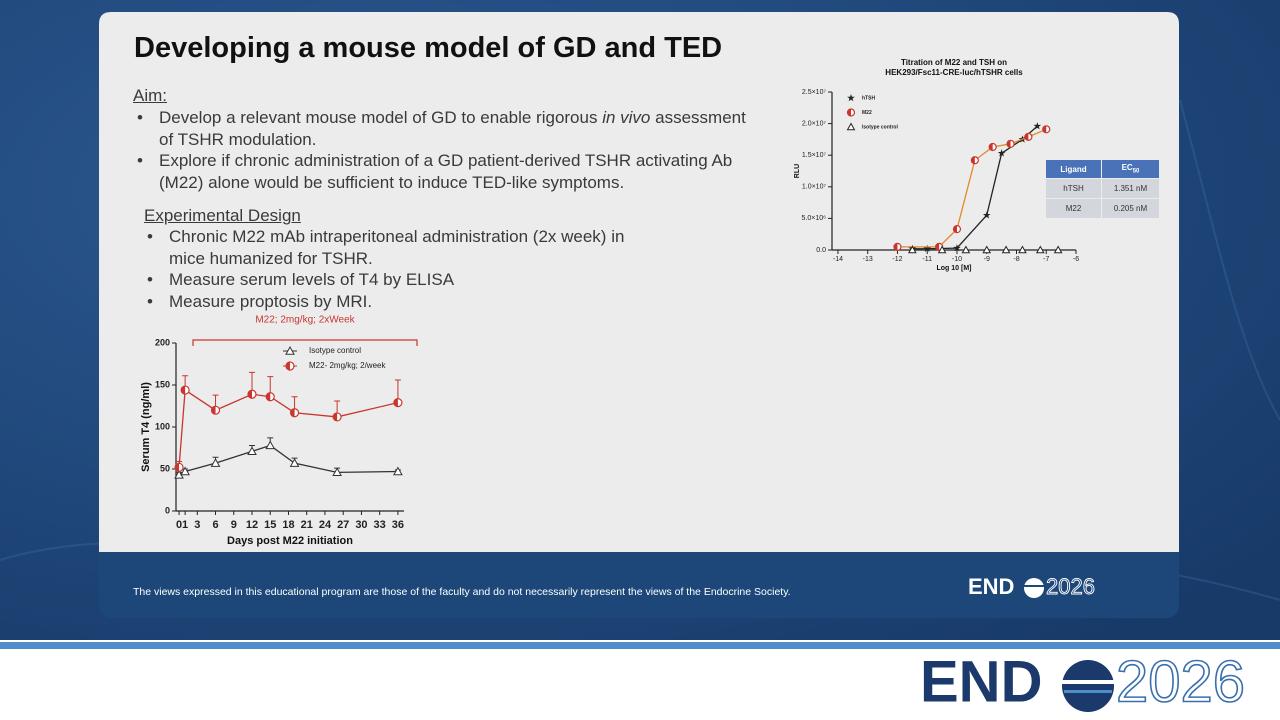 This screenshot has height=720, width=1280. What do you see at coordinates (867, 113) in the screenshot?
I see `legend-label: M22` at bounding box center [867, 113].